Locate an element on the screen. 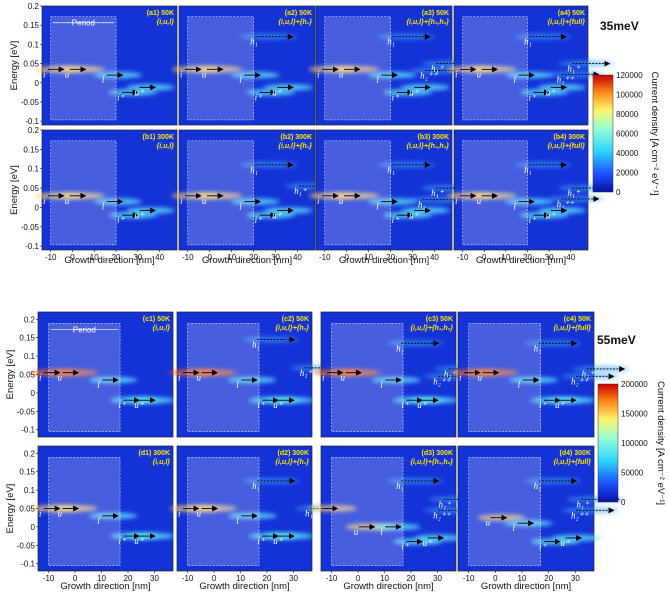 This screenshot has height=600, width=669. panel-label: (b2) 300K is located at coordinates (296, 137).